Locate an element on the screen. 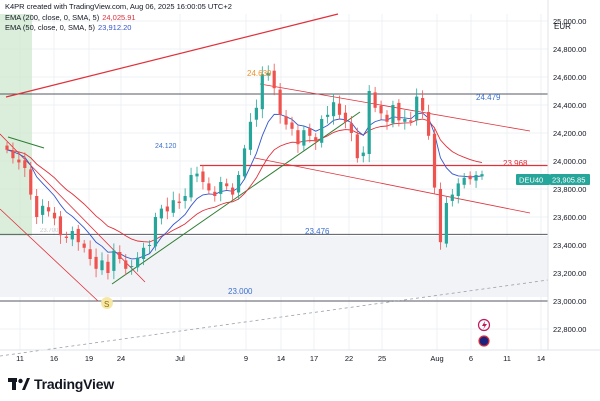  event-dot-icon is located at coordinates (484, 341).